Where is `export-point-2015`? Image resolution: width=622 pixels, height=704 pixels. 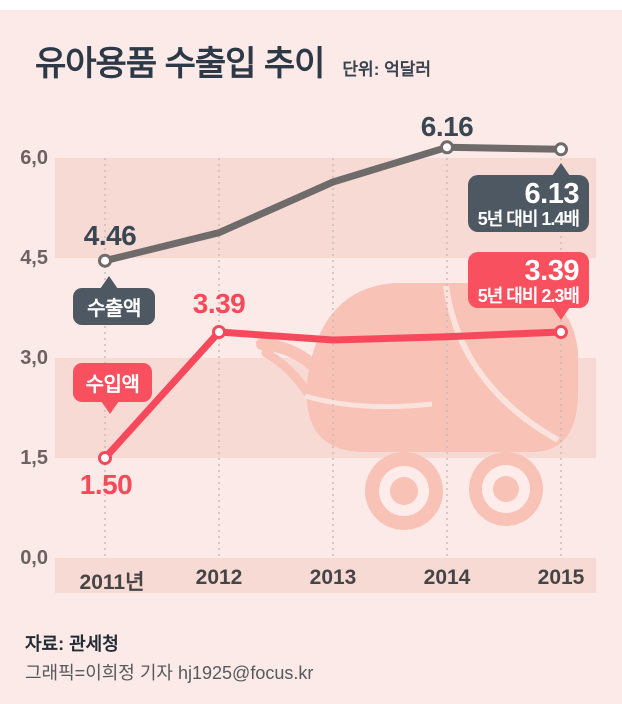 export-point-2015 is located at coordinates (561, 149).